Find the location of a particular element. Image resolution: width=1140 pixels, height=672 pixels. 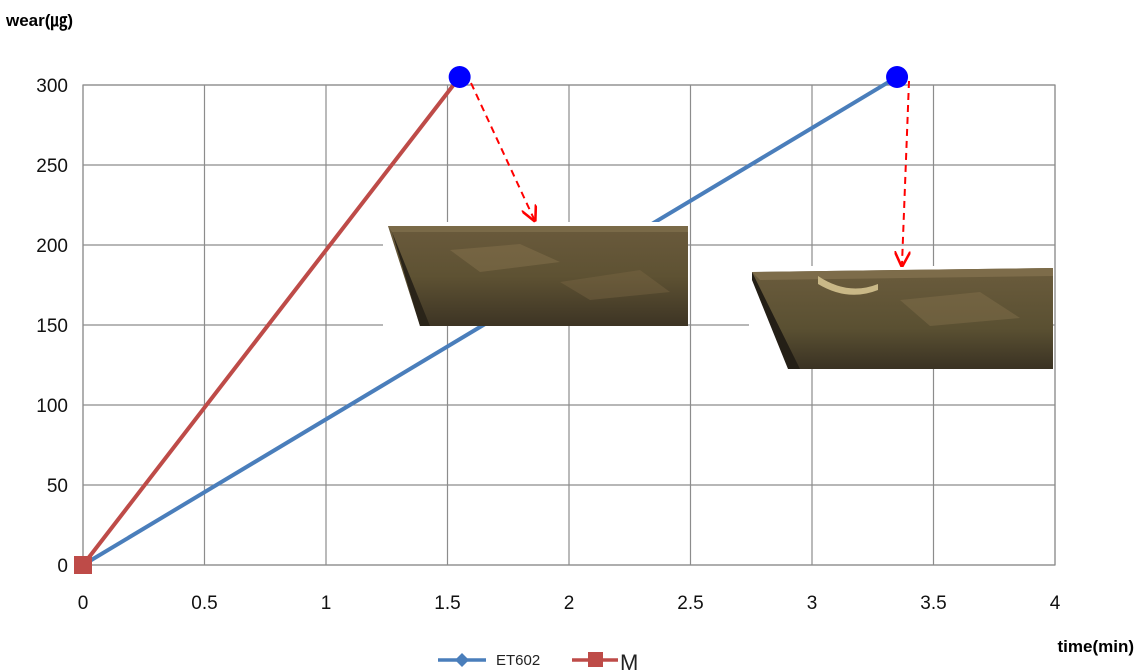

x-tick-label: 3 is located at coordinates (812, 603).